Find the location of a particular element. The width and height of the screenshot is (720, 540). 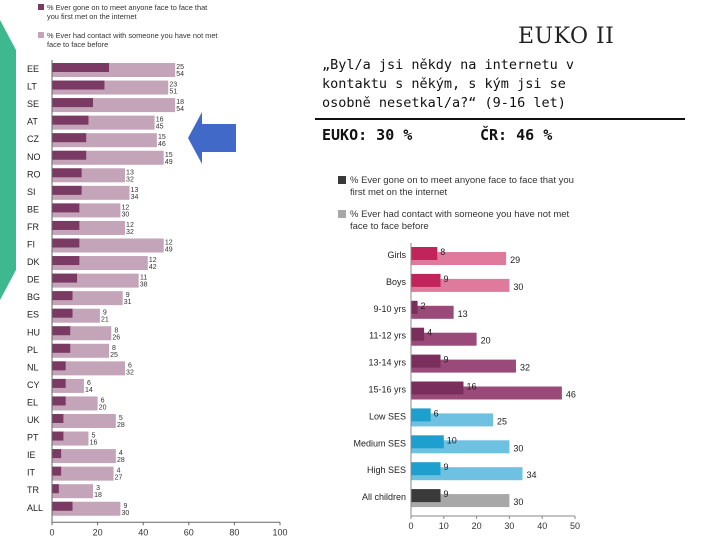

category-label: HU is located at coordinates (33, 332).